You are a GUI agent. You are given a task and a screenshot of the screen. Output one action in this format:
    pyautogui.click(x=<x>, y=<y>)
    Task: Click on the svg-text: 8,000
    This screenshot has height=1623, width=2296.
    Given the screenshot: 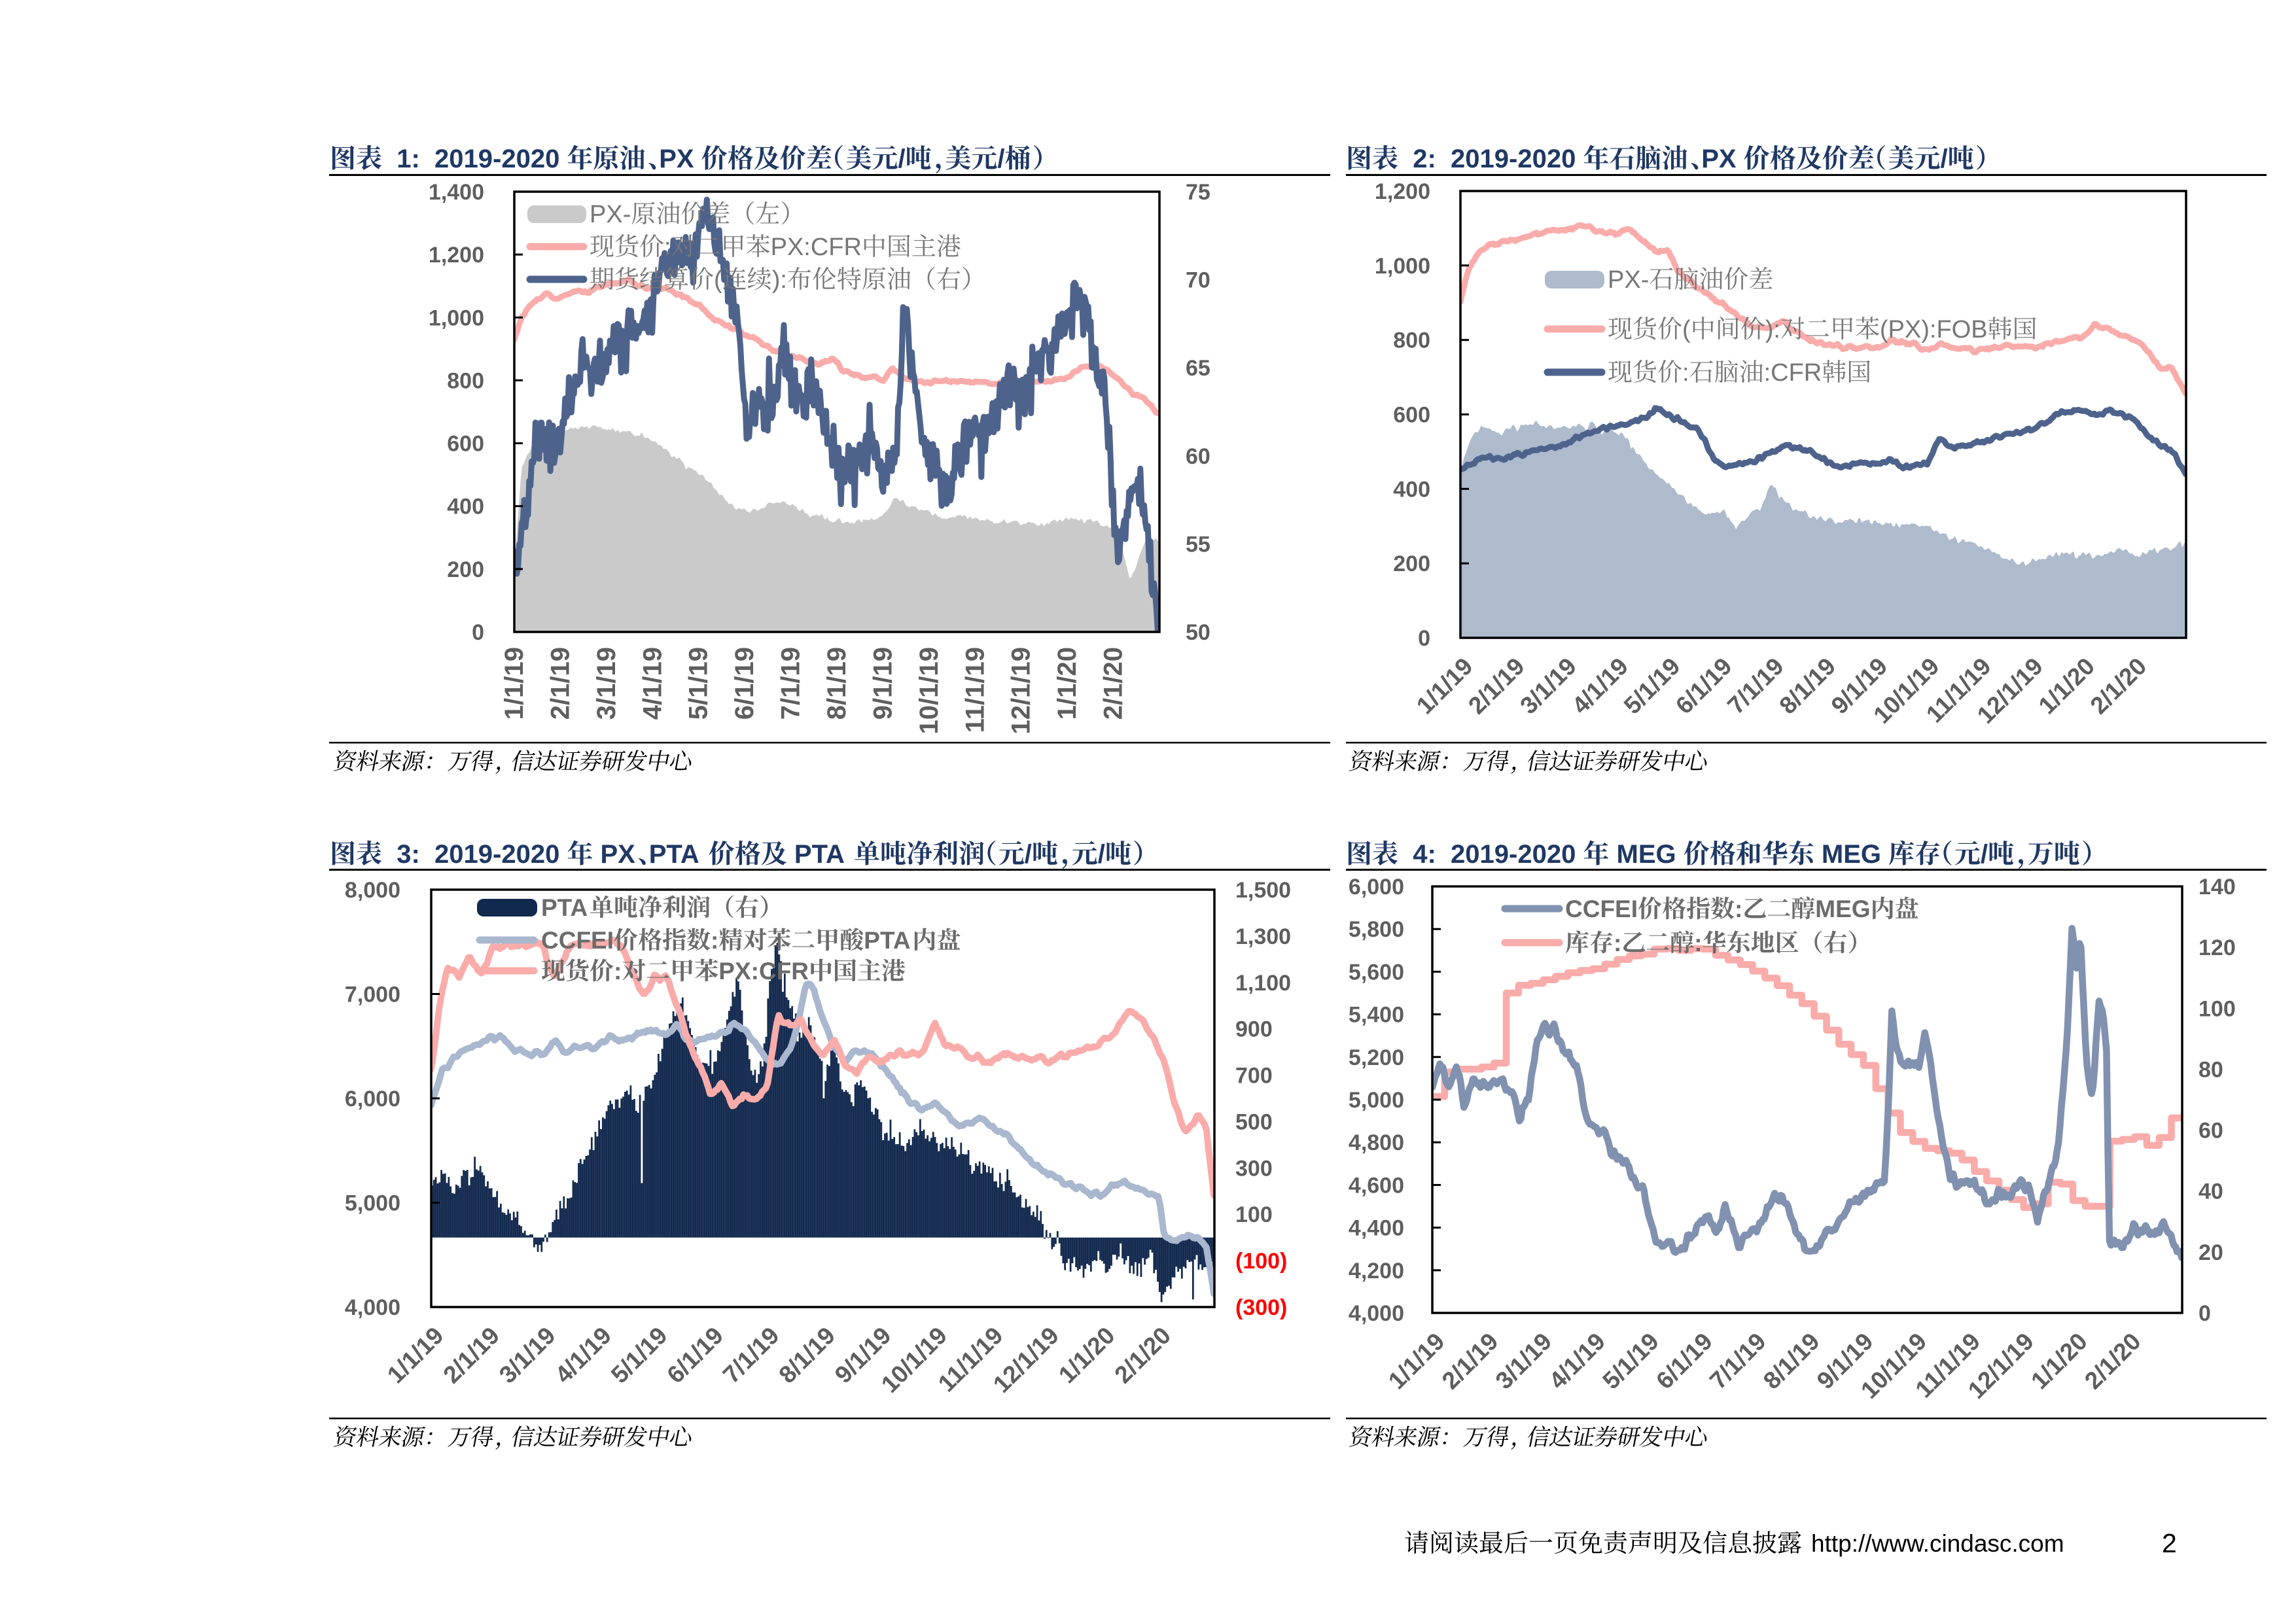 What is the action you would take?
    pyautogui.click(x=373, y=891)
    